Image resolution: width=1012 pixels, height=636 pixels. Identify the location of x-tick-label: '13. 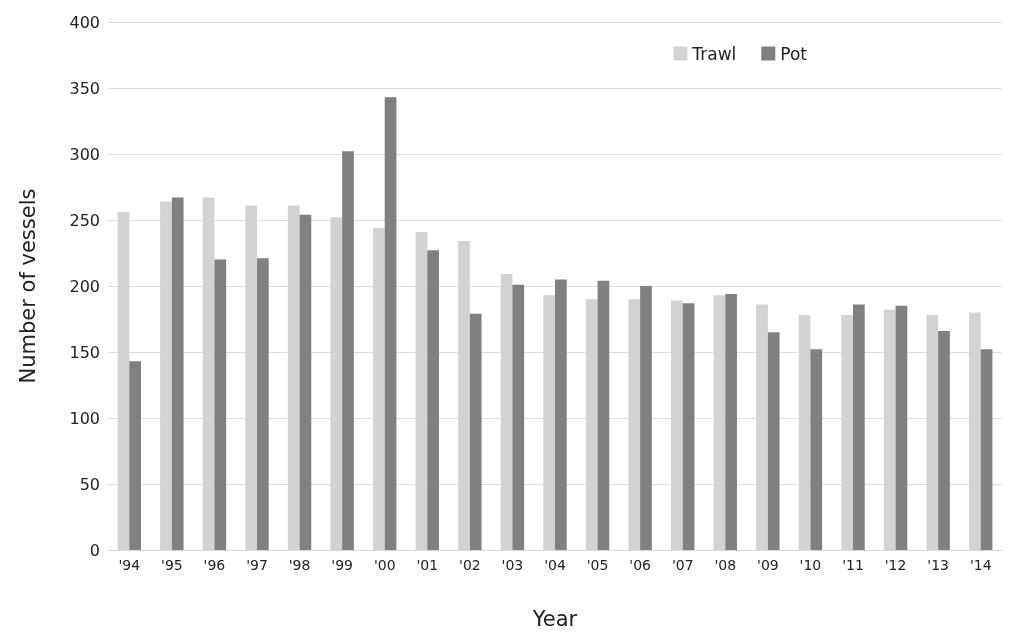
(938, 565).